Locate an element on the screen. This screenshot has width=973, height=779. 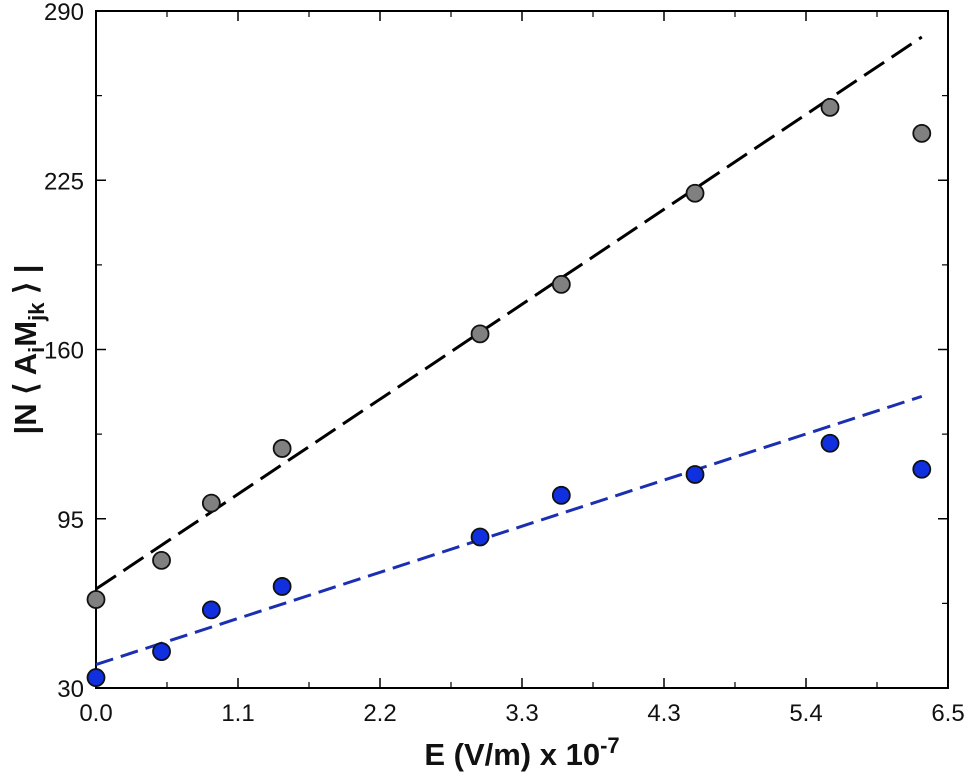
y-tick-label: 95 is located at coordinates (70, 520).